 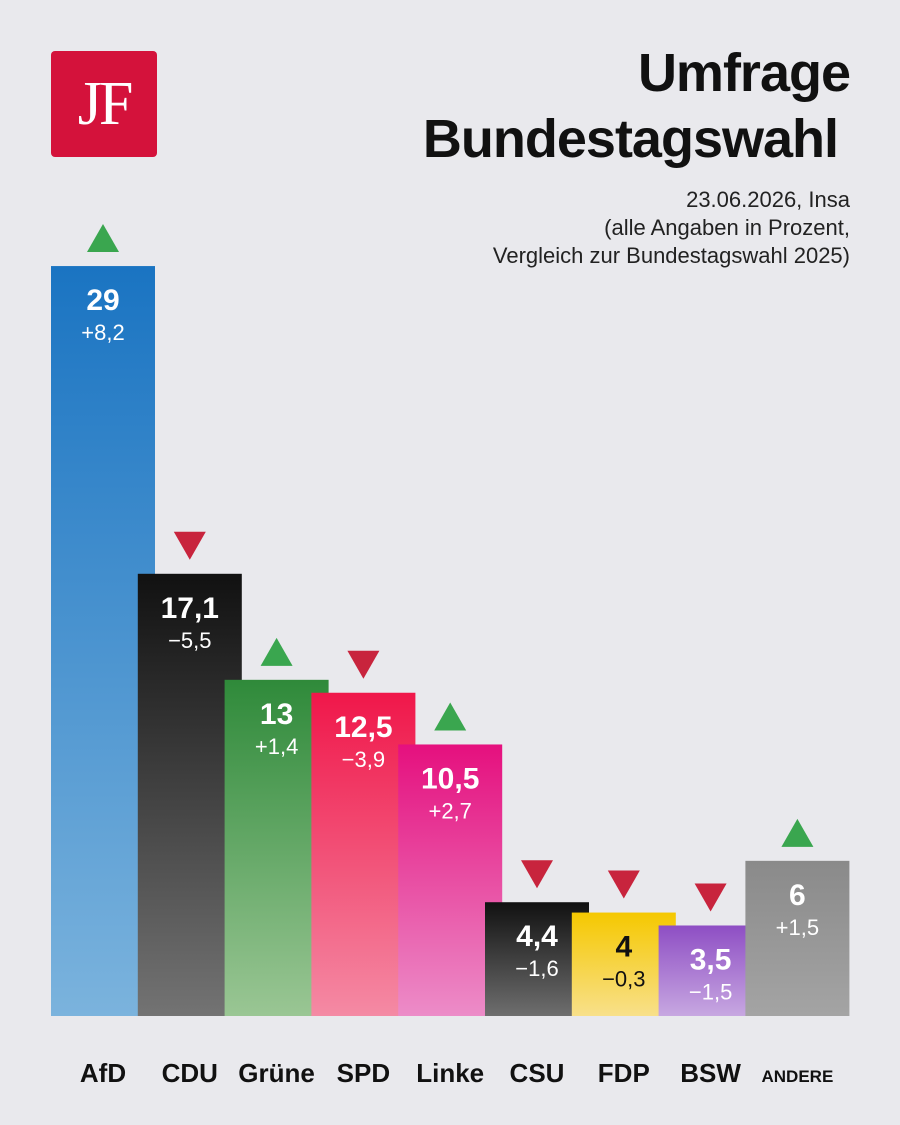 What do you see at coordinates (623, 979) in the screenshot?
I see `change-label-fdp: −0,3` at bounding box center [623, 979].